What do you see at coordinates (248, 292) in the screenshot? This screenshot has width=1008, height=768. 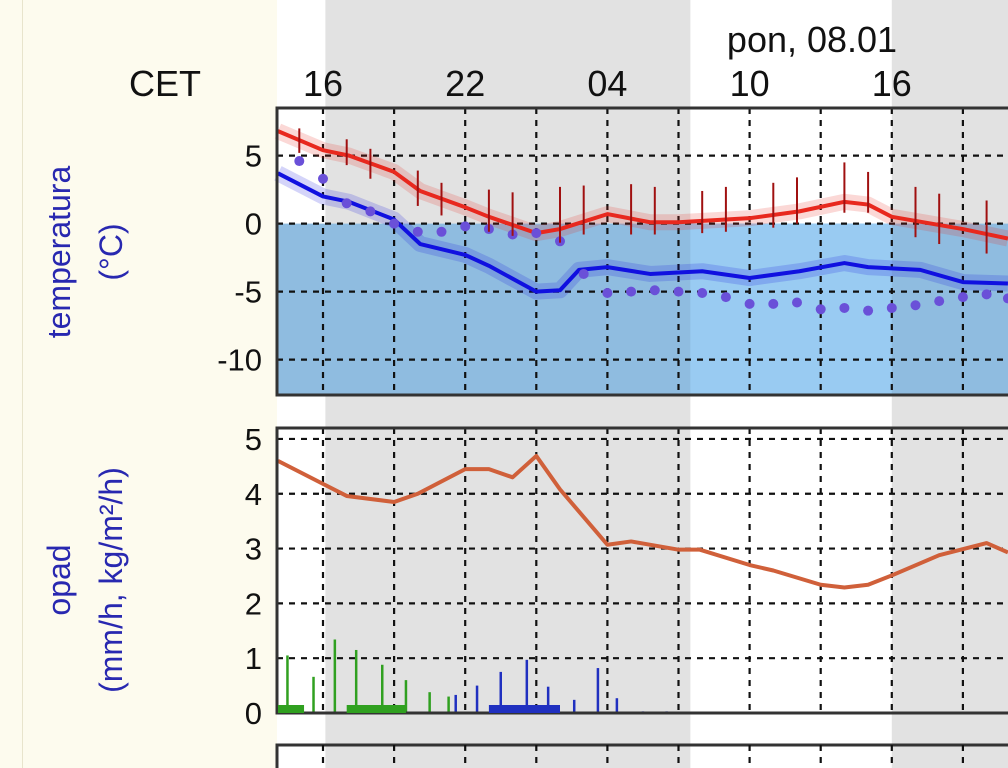 I see `y-tick-label: -5` at bounding box center [248, 292].